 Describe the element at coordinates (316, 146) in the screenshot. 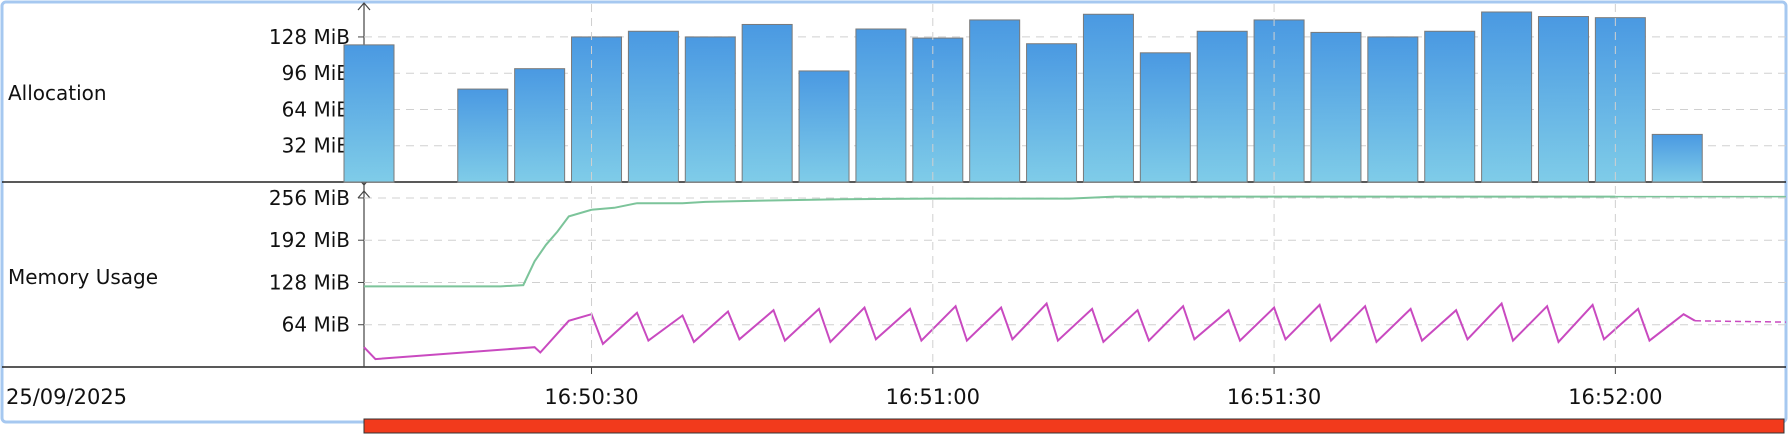

I see `alloc-y-tick-label: 32 MiB` at that location.